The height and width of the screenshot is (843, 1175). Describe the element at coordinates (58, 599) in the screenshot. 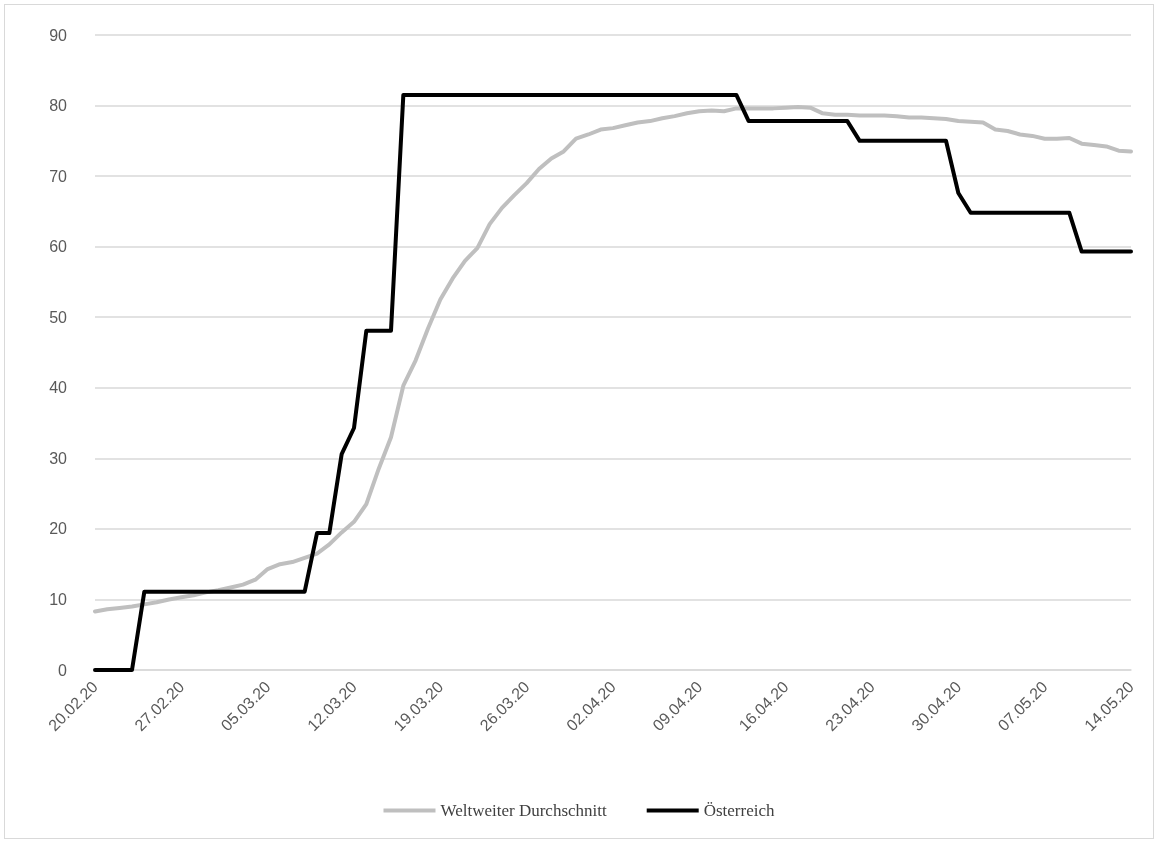

I see `y-tick-label: 10` at that location.